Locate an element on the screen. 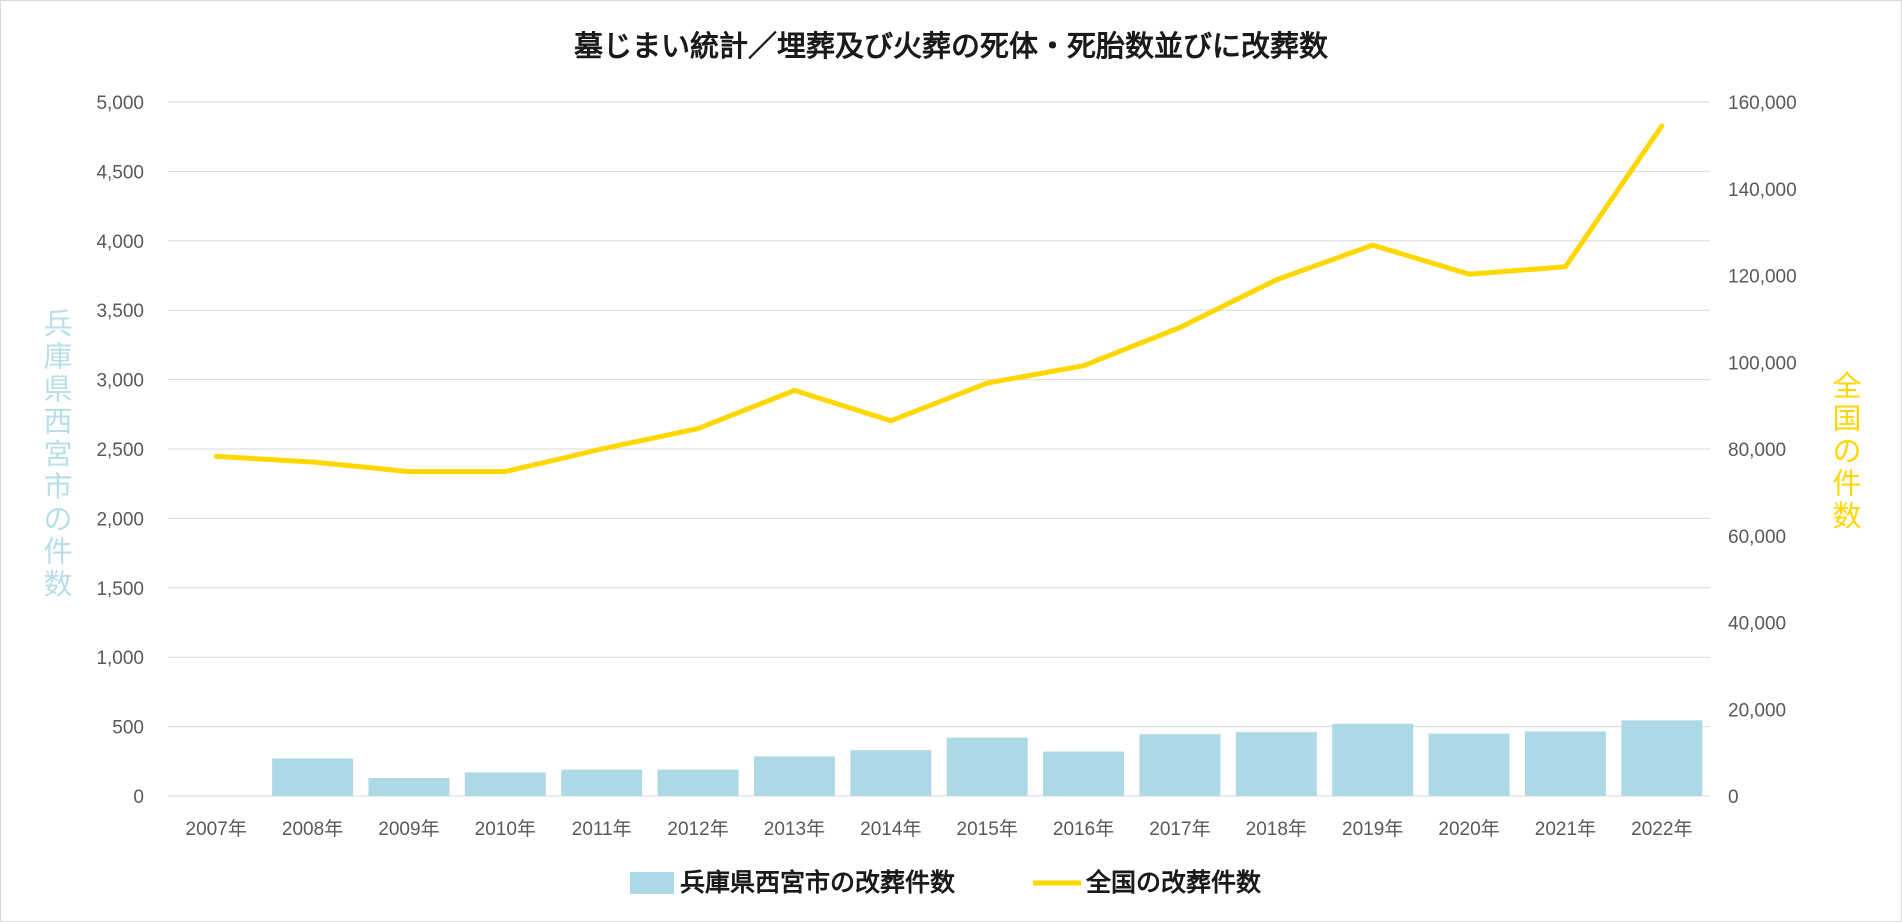 This screenshot has width=1902, height=922. x-tick-label: 2022年 is located at coordinates (1661, 829).